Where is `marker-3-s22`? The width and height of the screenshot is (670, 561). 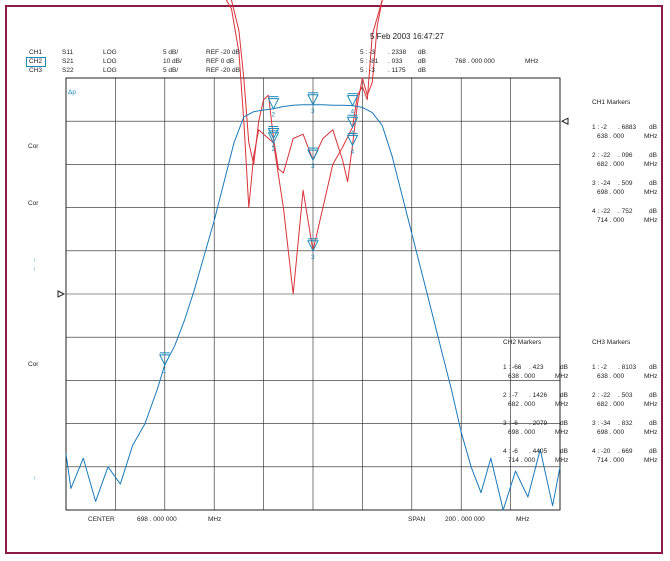 marker-3-s22 is located at coordinates (313, 246).